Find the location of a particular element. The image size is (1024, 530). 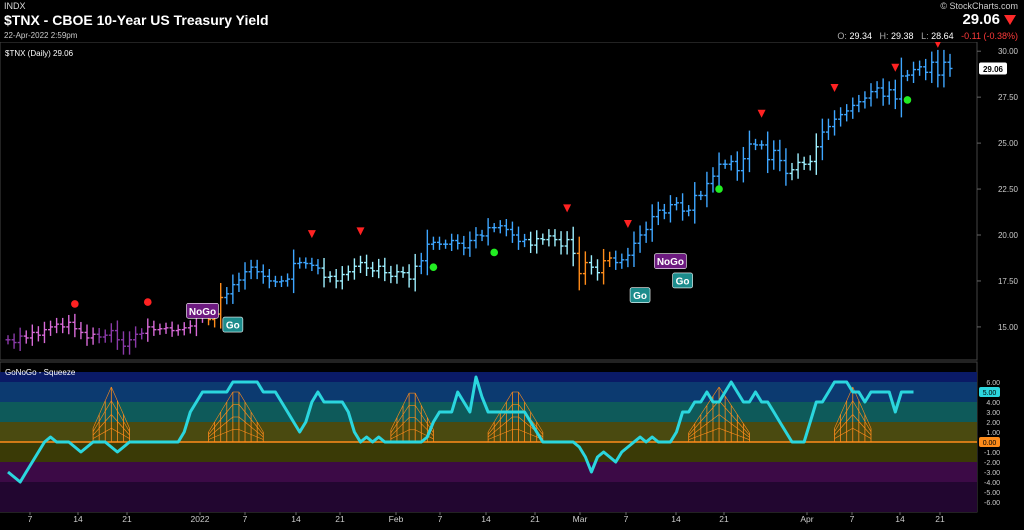

price-axis-label: 30.00 is located at coordinates (1008, 51).